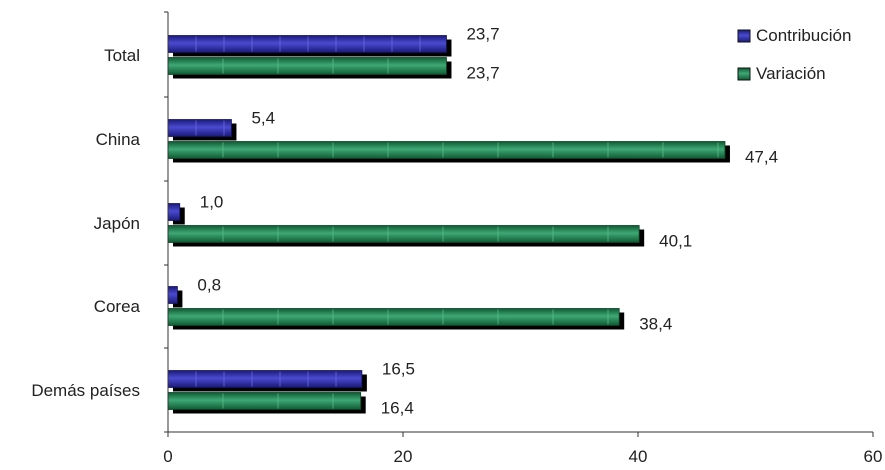 This screenshot has height=470, width=885. Describe the element at coordinates (873, 456) in the screenshot. I see `x-tick-label: 60` at that location.